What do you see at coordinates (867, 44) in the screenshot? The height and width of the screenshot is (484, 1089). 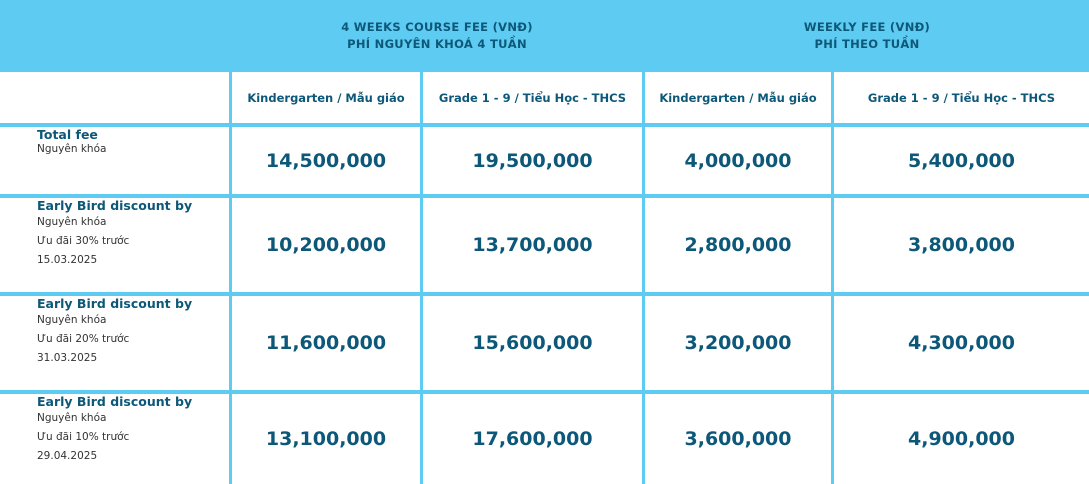 I see `header-weekly-fee-vi: PHÍ THEO TUẦN` at bounding box center [867, 44].